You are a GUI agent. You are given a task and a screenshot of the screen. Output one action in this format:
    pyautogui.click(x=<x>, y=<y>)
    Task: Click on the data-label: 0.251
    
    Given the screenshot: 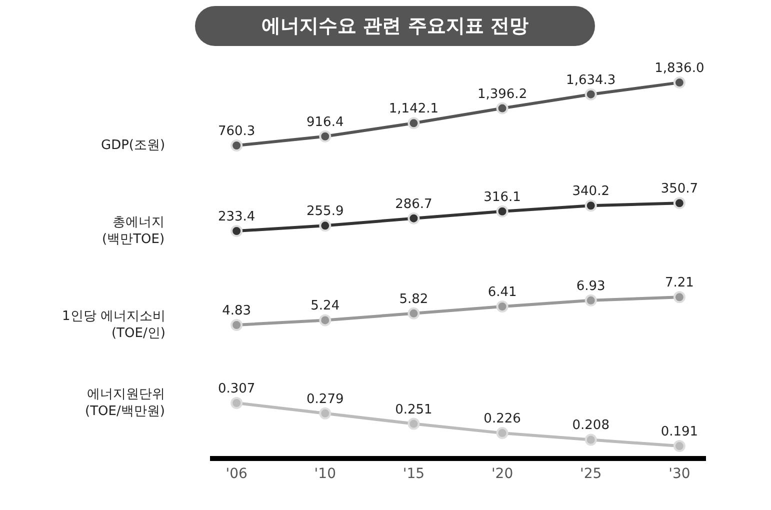 What is the action you would take?
    pyautogui.click(x=413, y=410)
    